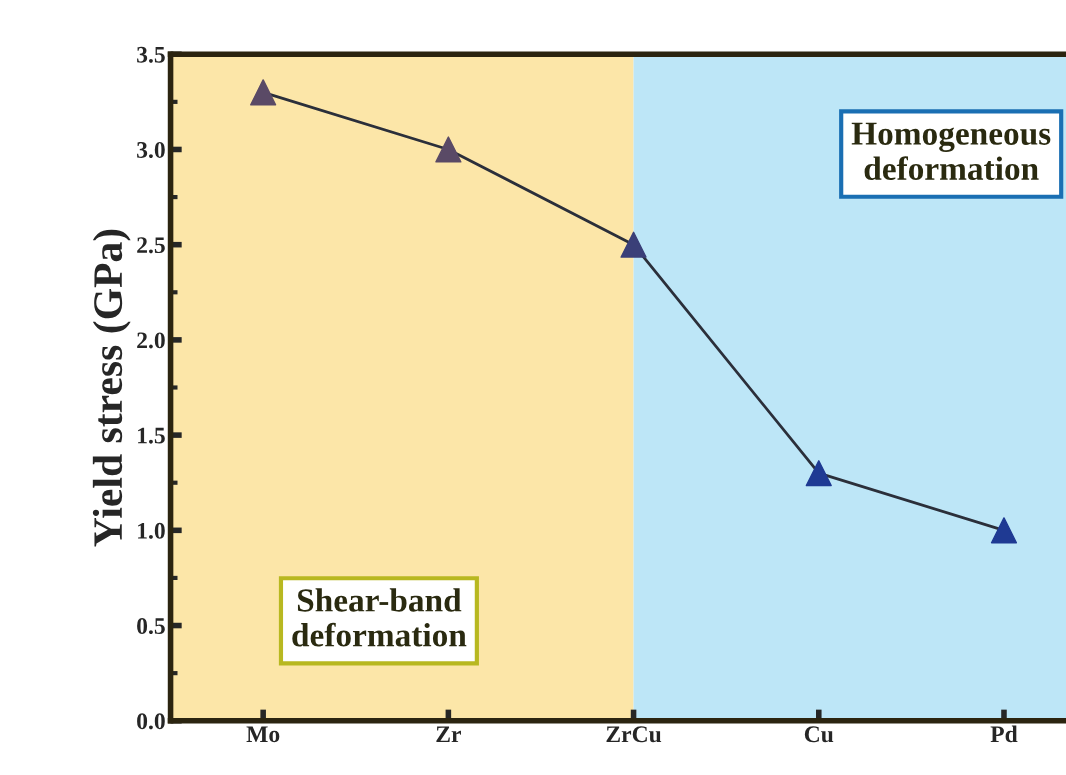 The width and height of the screenshot is (1066, 775). Describe the element at coordinates (151, 435) in the screenshot. I see `y-tick-label: 1.5` at that location.